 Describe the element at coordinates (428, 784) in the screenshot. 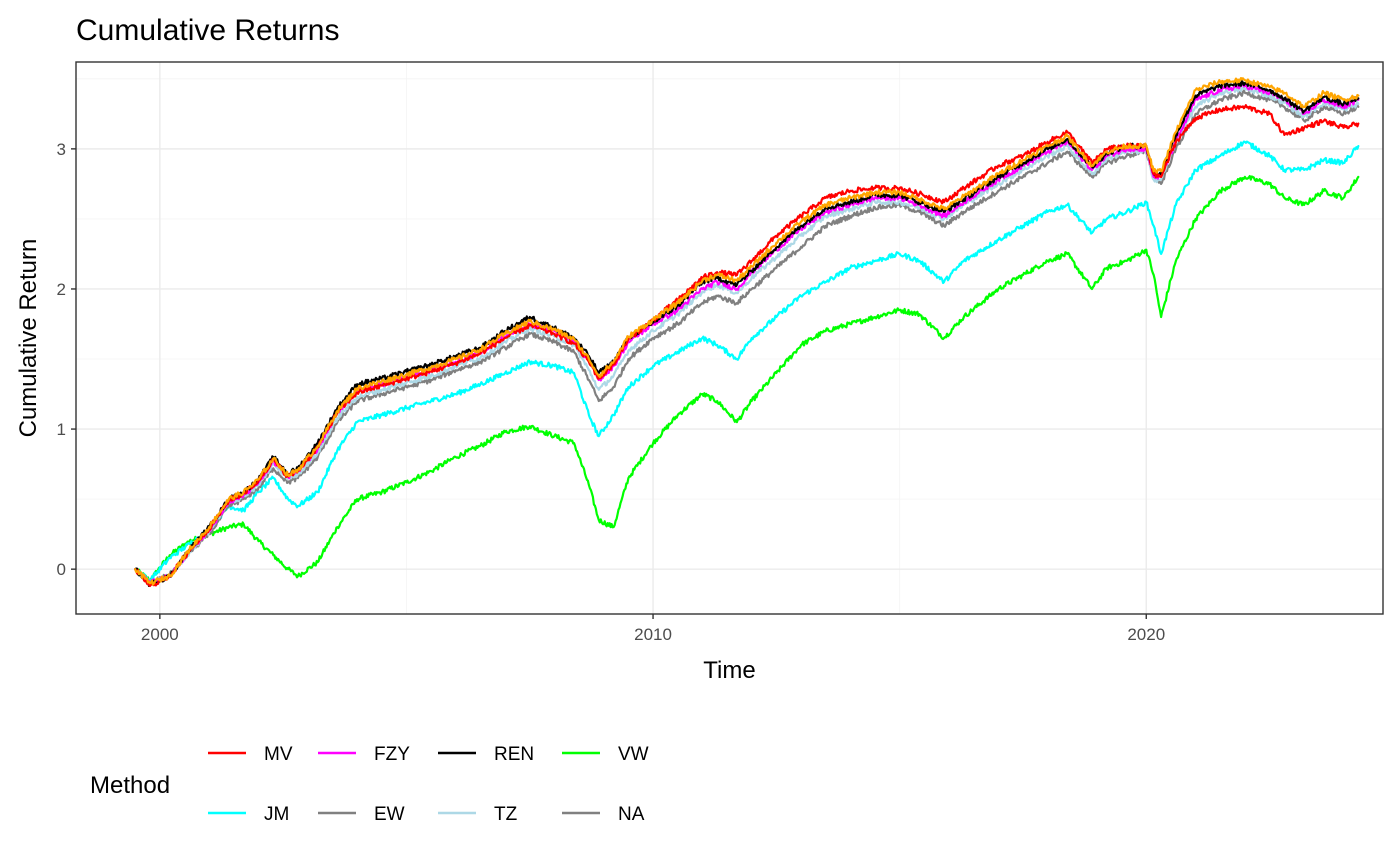

I see `legend-items: MV FZY REN VW JM EW TZ NA` at that location.